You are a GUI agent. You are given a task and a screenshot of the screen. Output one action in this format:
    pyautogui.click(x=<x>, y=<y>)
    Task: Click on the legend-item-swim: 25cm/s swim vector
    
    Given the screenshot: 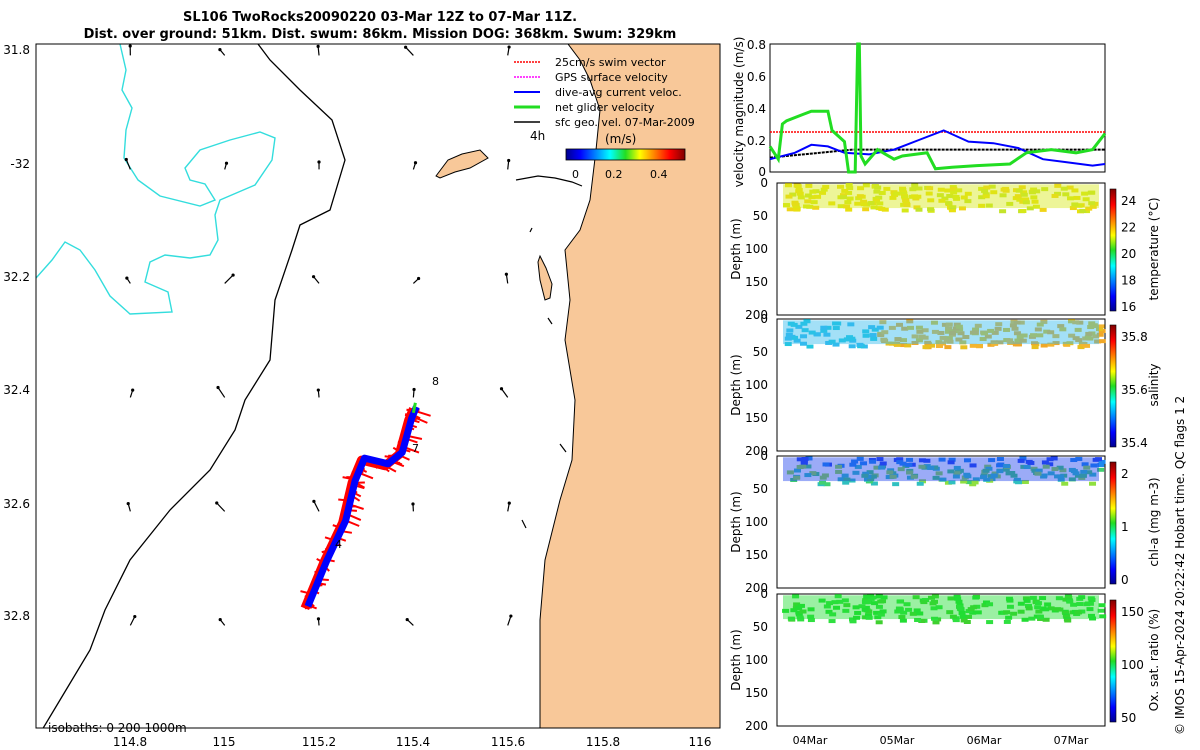 What is the action you would take?
    pyautogui.click(x=590, y=62)
    